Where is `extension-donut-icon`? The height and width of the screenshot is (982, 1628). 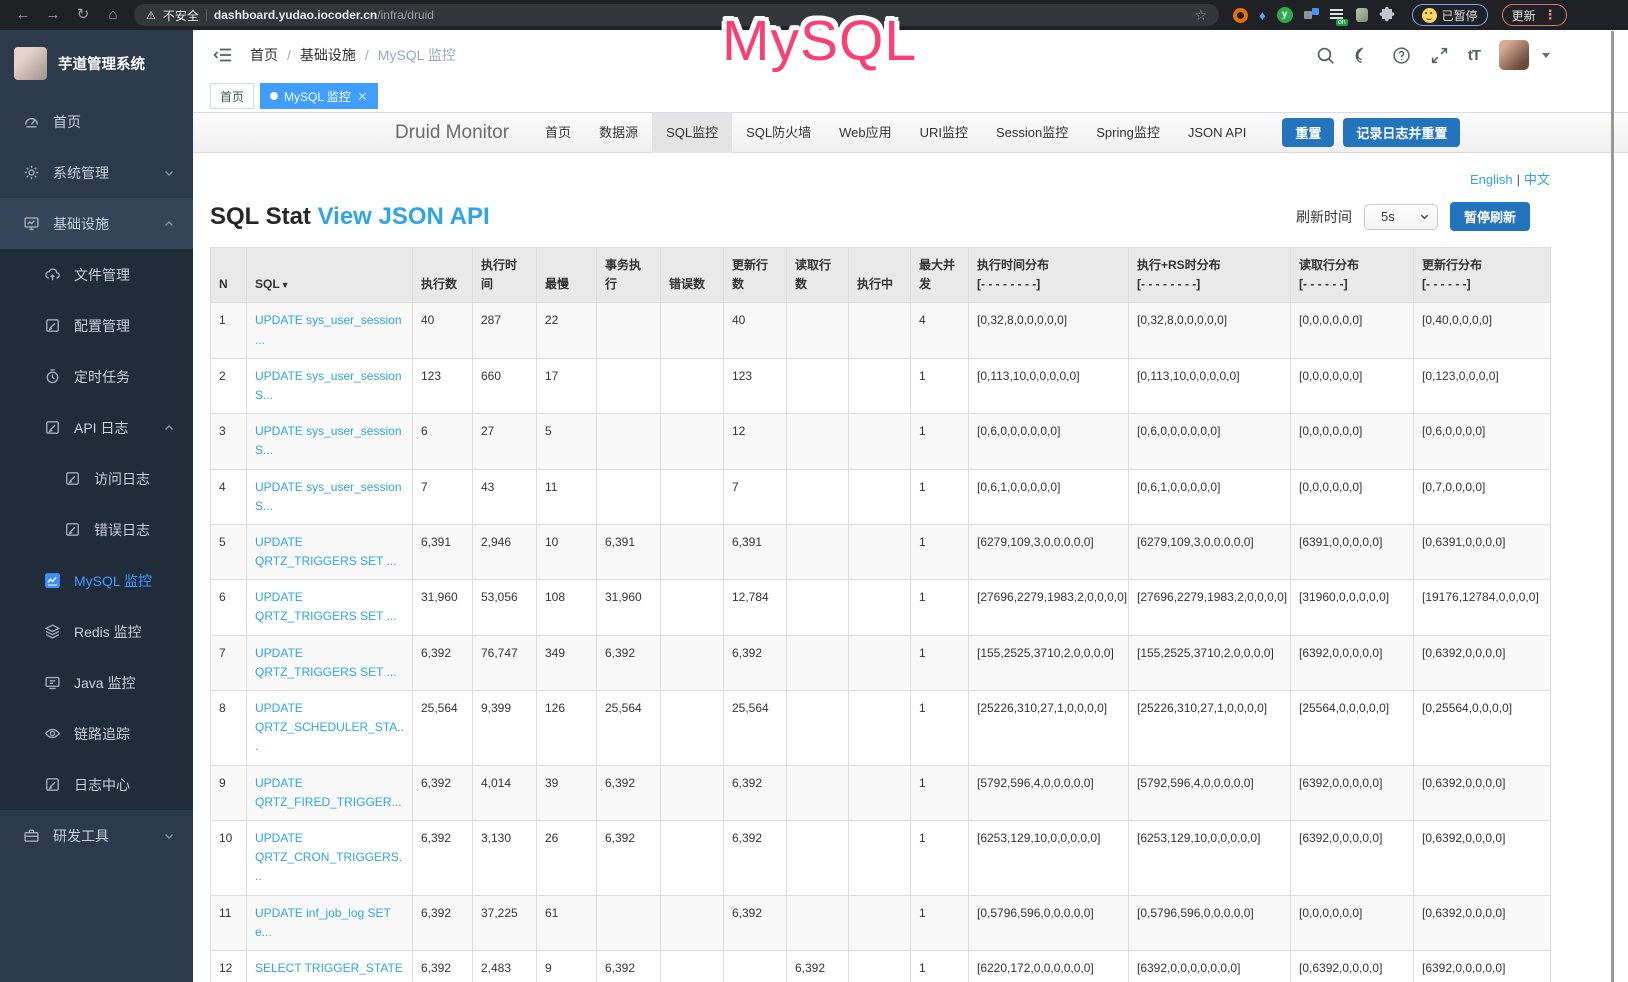
extension-donut-icon is located at coordinates (1240, 15).